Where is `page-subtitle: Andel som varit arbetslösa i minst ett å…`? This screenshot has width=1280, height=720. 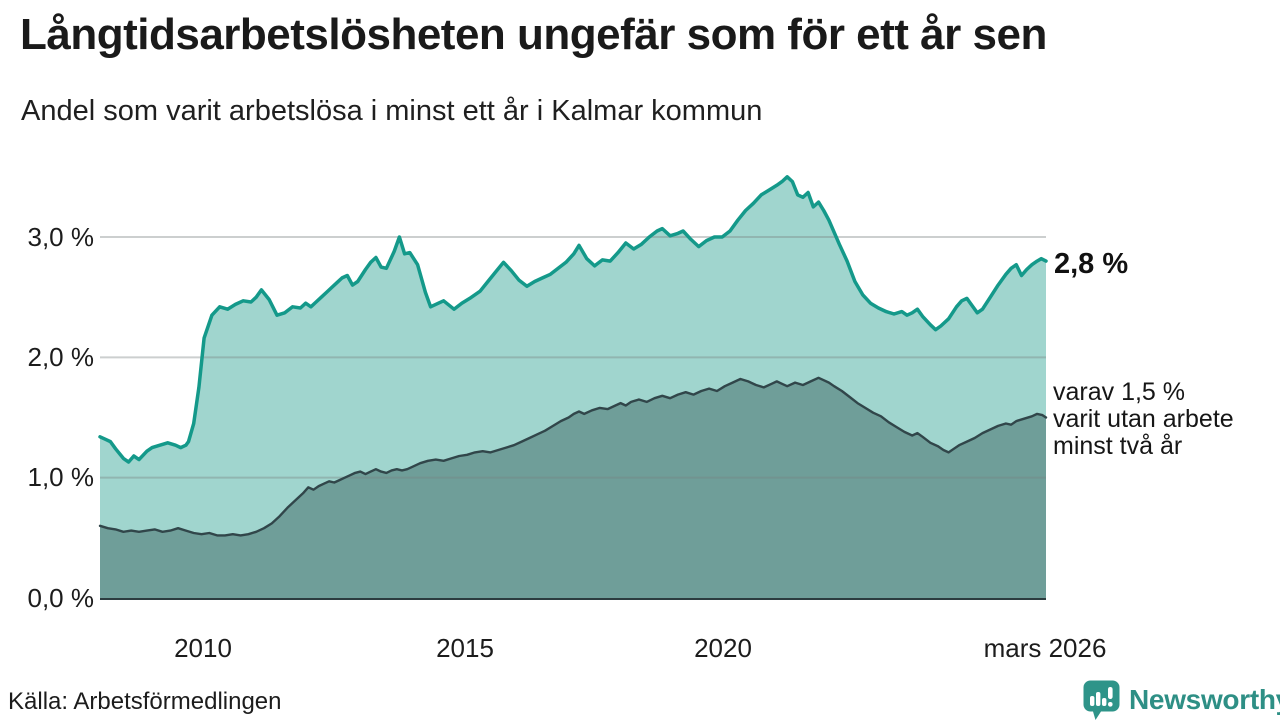
page-subtitle: Andel som varit arbetslösa i minst ett å… is located at coordinates (392, 111).